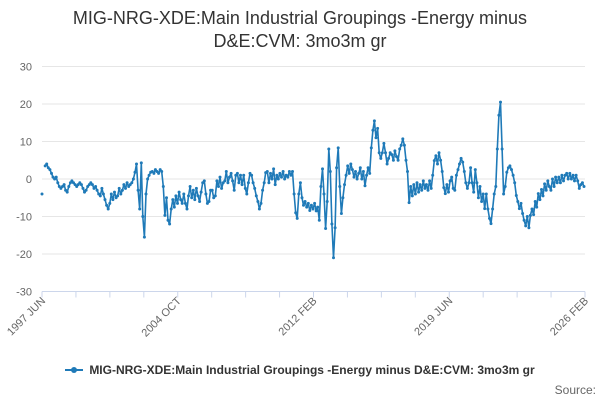 Image resolution: width=600 pixels, height=400 pixels. I want to click on x-axis-label: 2026 FEB, so click(569, 316).